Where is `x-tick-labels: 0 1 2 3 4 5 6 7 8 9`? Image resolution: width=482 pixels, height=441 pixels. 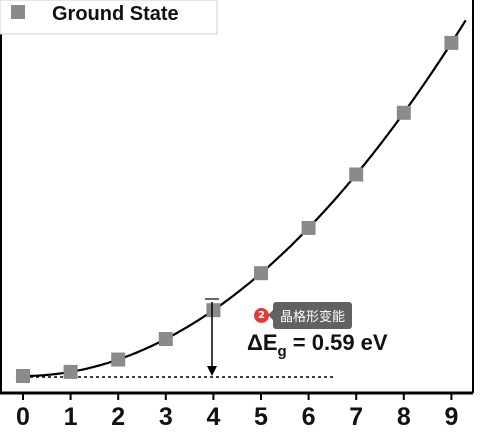
x-tick-labels: 0 1 2 3 4 5 6 7 8 9 is located at coordinates (237, 417).